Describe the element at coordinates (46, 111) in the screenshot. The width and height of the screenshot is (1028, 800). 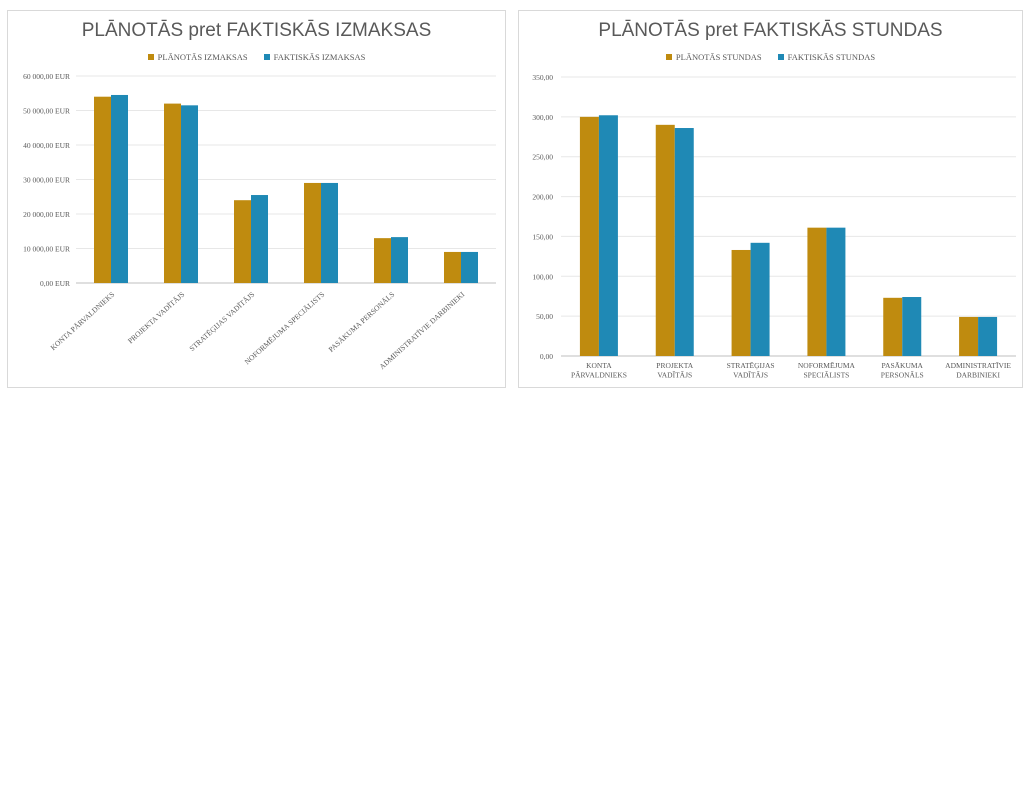
I see `y-tick-label: 50 000,00 EUR` at that location.